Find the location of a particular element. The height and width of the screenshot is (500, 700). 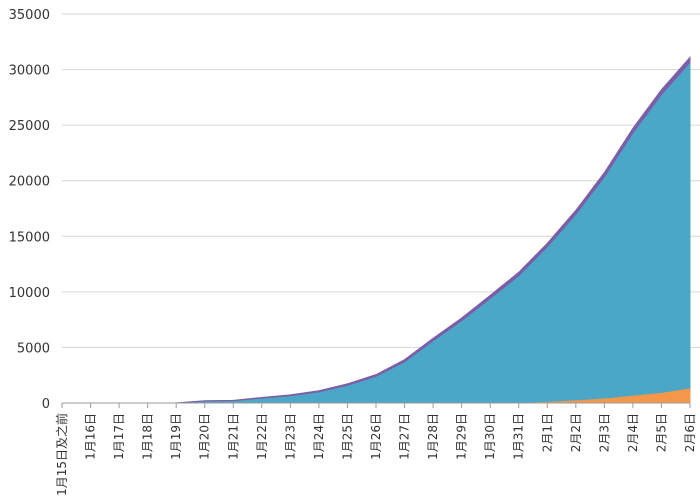

y-tick-label: 0 is located at coordinates (46, 404).